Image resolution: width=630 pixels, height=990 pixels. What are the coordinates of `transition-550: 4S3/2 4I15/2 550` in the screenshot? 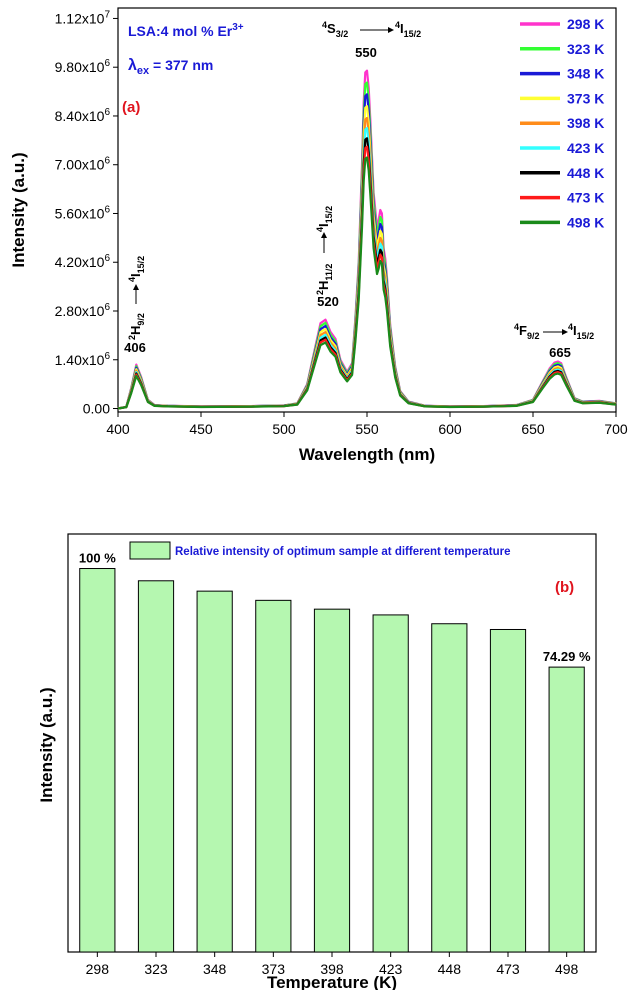 It's located at (371, 40).